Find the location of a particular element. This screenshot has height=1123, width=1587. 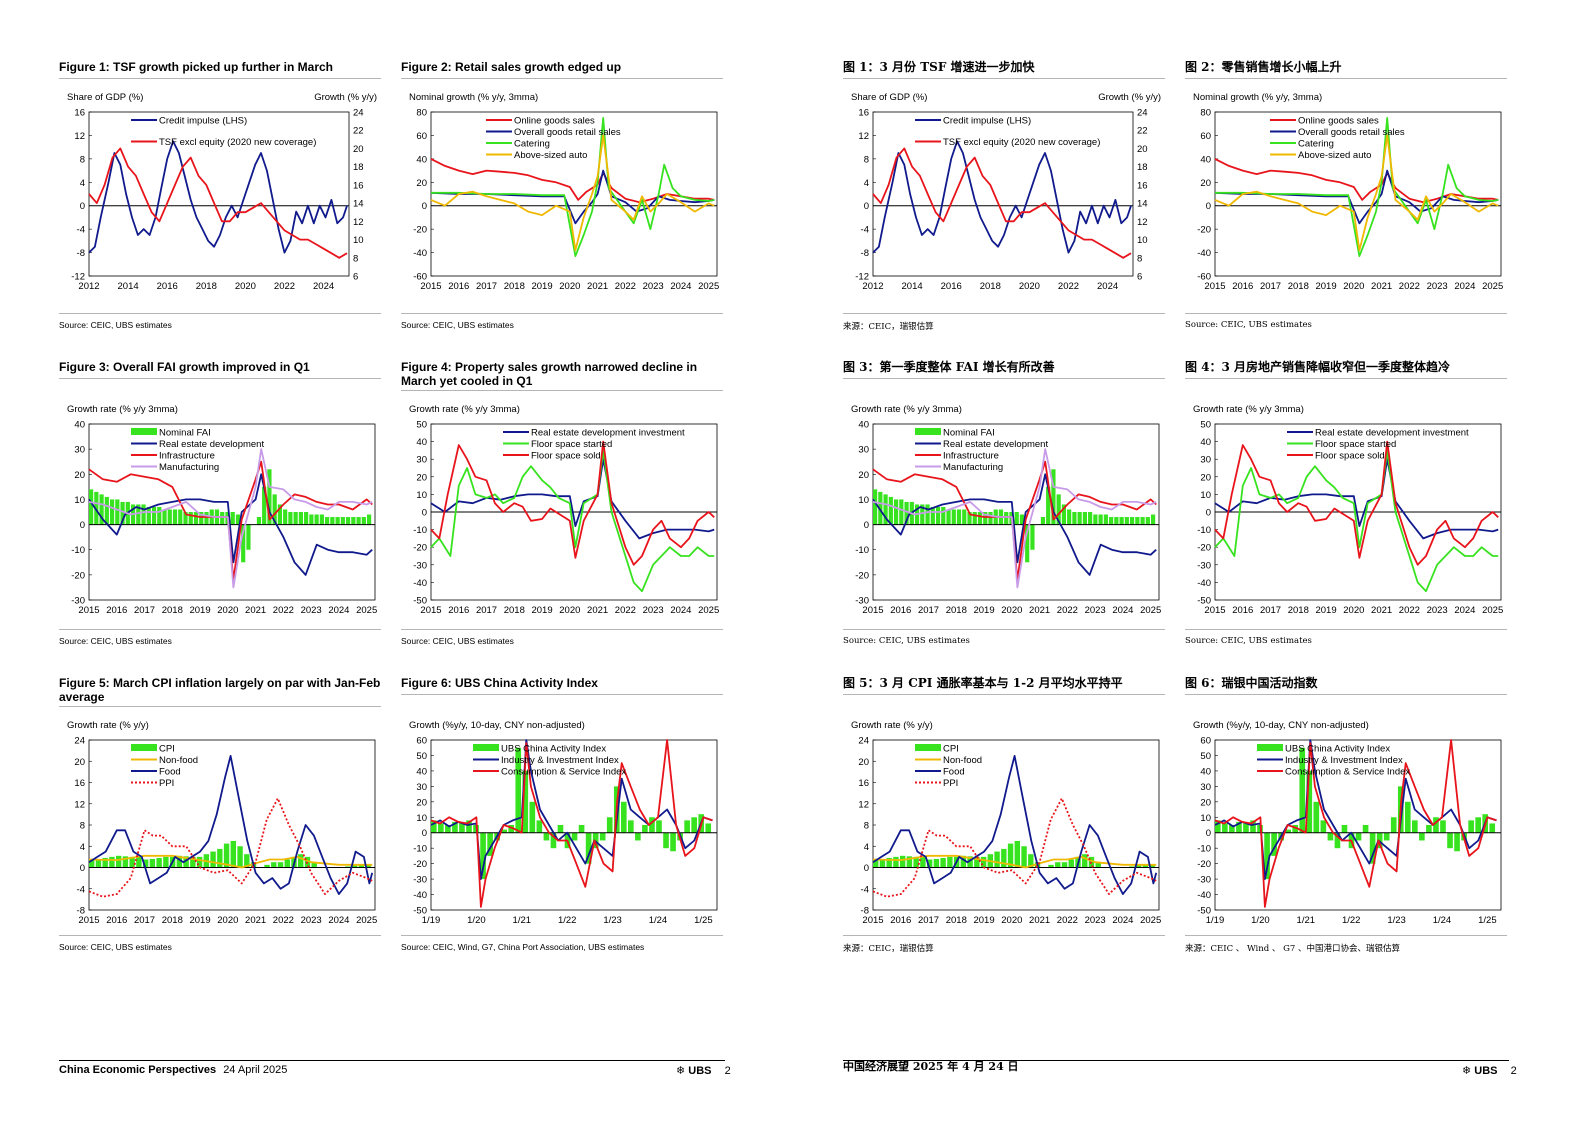

legend-label: Nominal FAI is located at coordinates (969, 433).